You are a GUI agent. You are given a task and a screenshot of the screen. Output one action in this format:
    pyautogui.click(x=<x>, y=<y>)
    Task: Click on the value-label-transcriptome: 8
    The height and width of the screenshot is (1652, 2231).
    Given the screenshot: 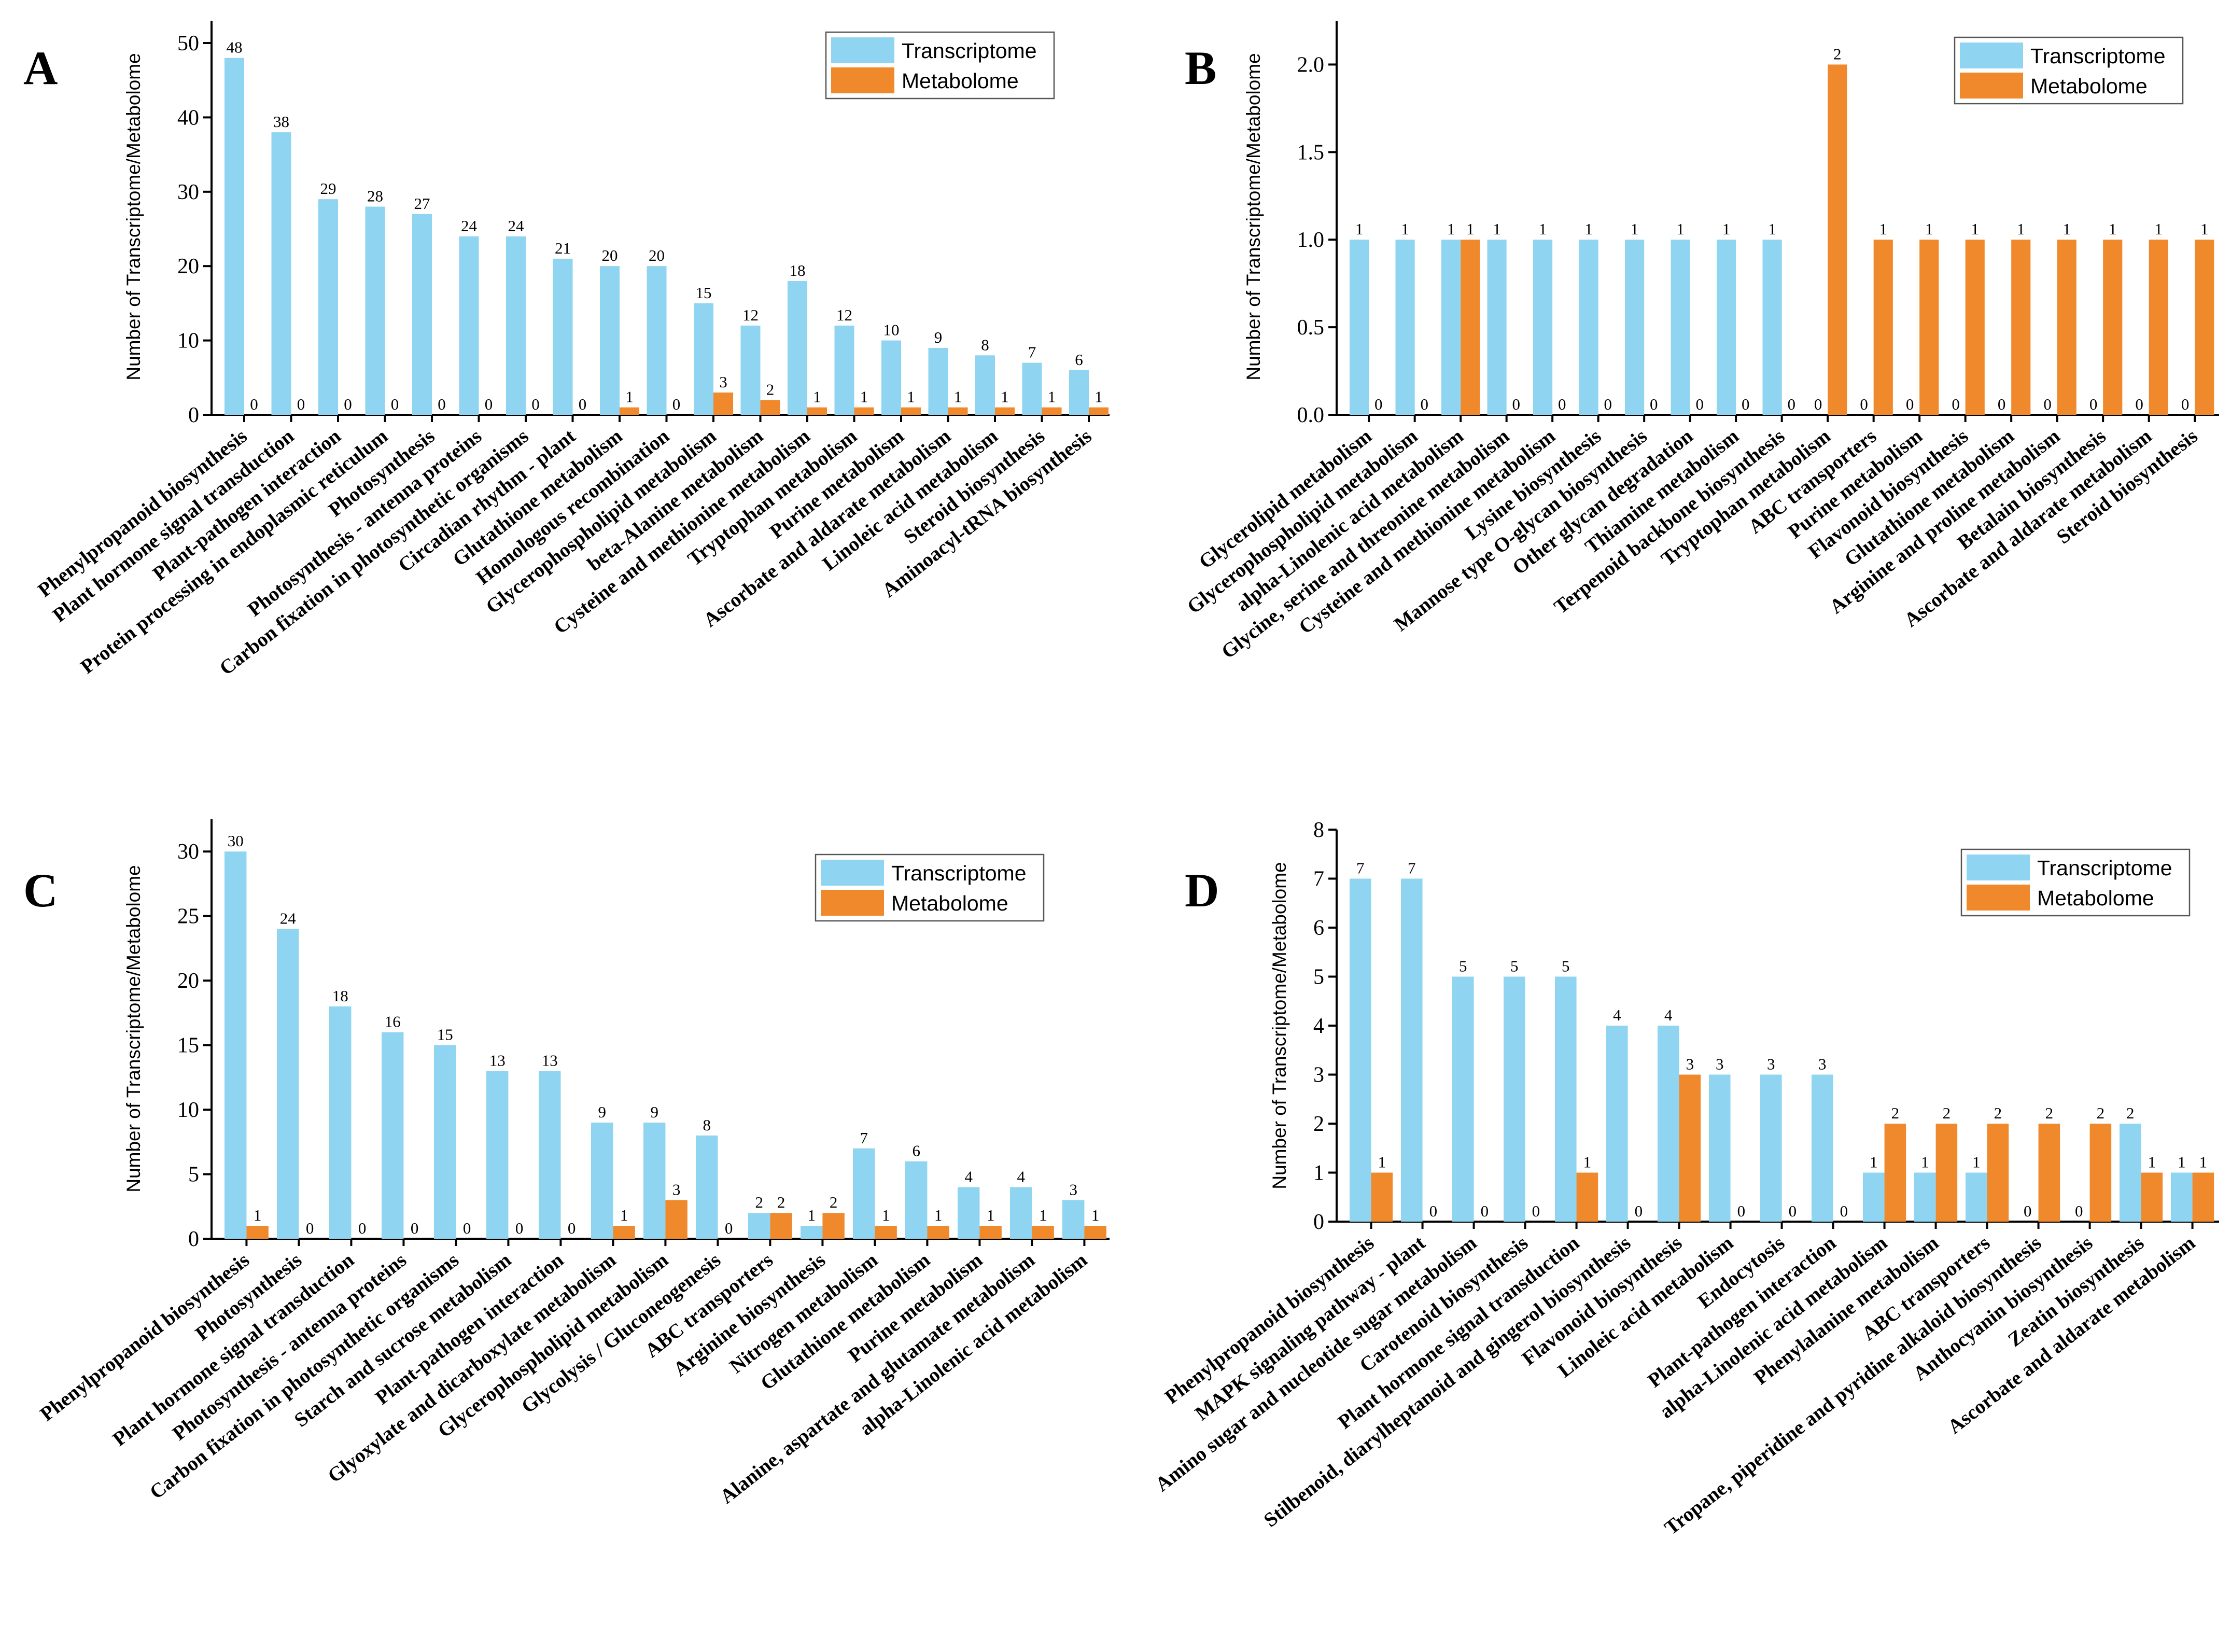 What is the action you would take?
    pyautogui.click(x=985, y=344)
    